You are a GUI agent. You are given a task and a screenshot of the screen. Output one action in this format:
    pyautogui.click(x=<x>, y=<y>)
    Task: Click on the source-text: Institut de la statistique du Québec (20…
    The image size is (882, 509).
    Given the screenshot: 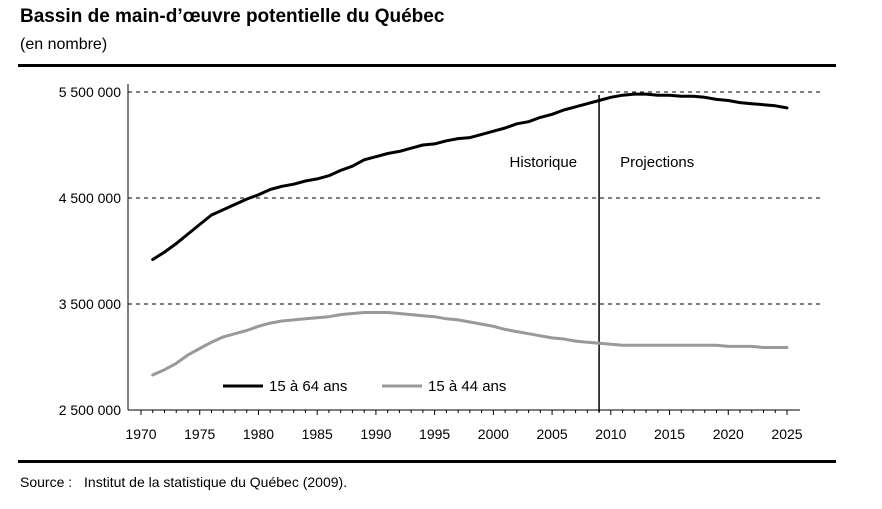 What is the action you would take?
    pyautogui.click(x=216, y=482)
    